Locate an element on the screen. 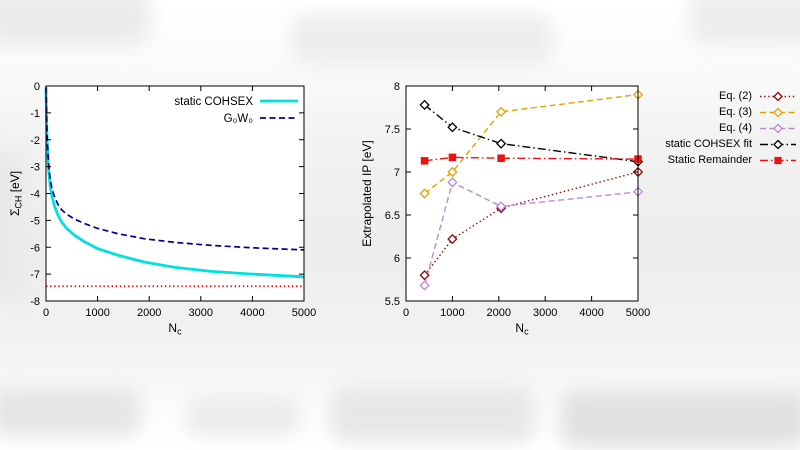 This screenshot has height=450, width=800. series-eq-3- is located at coordinates (531, 144).